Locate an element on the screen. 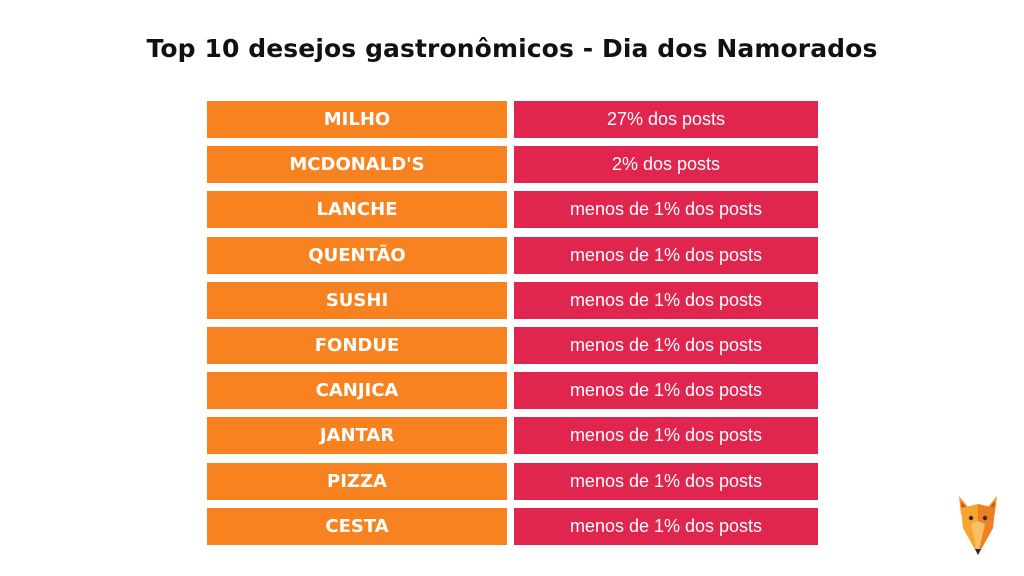 The height and width of the screenshot is (576, 1024). item-cell: CESTA is located at coordinates (357, 526).